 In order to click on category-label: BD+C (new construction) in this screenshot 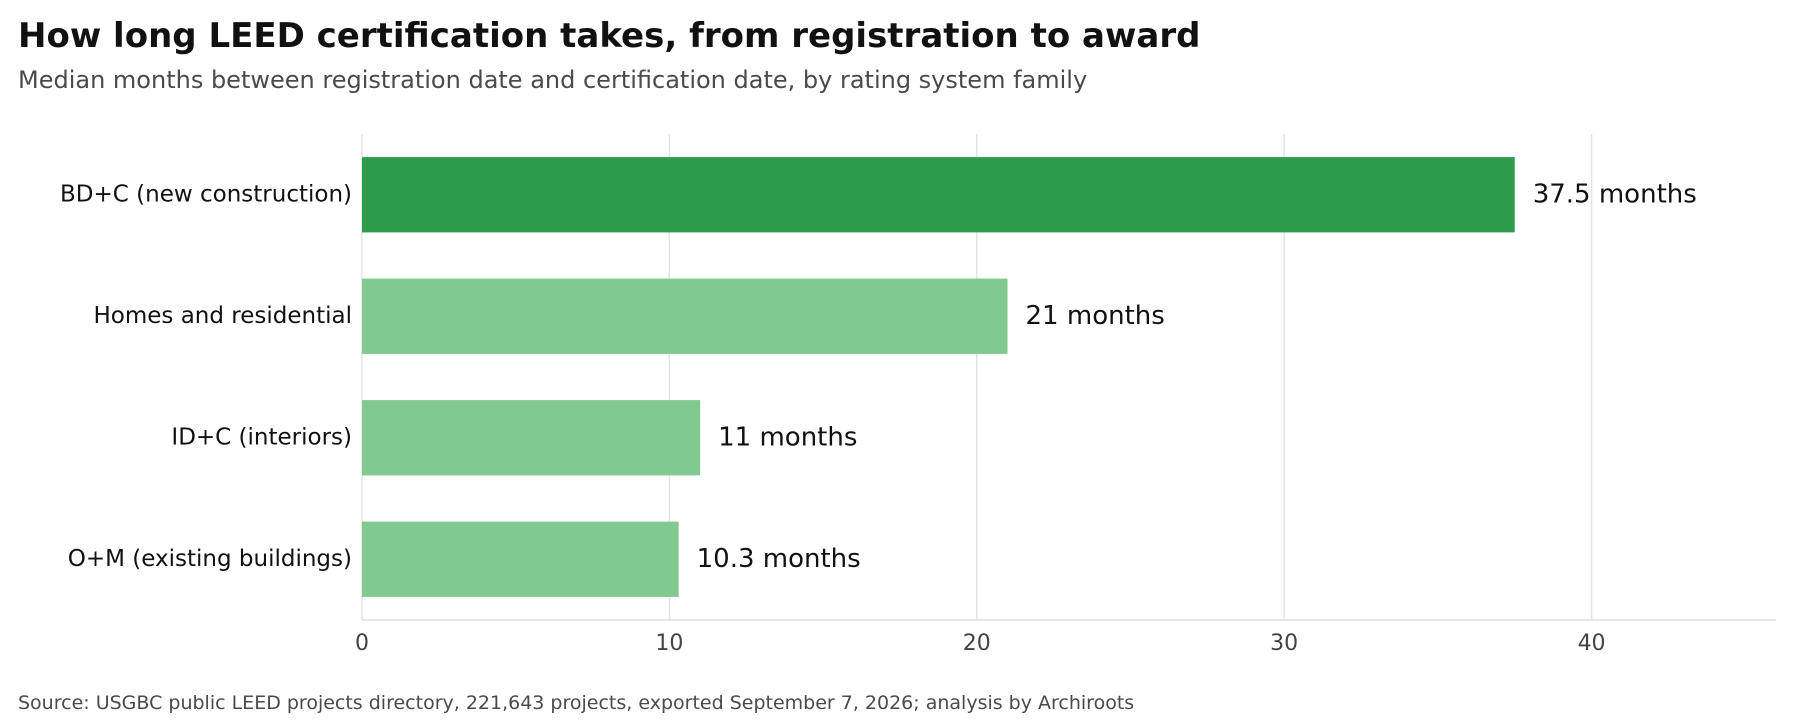, I will do `click(206, 194)`.